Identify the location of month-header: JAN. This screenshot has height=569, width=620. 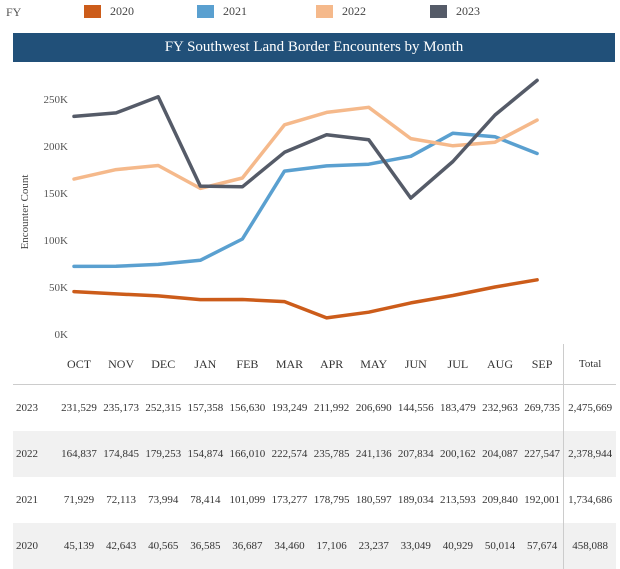
(205, 364).